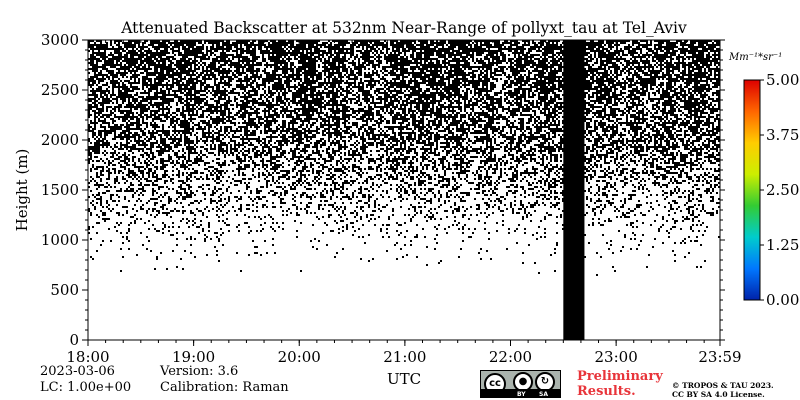 The width and height of the screenshot is (800, 400). What do you see at coordinates (520, 384) in the screenshot?
I see `cc-license-badge: cc ● ↻ BY SA` at bounding box center [520, 384].